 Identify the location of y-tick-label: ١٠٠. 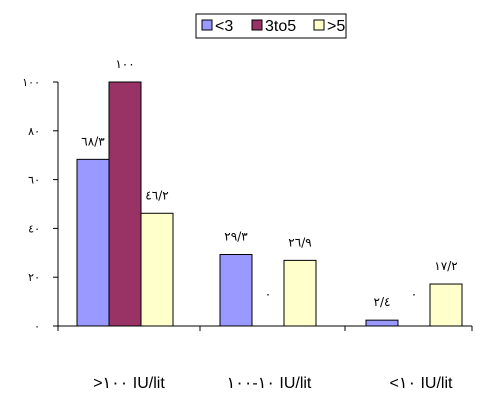
(31, 82).